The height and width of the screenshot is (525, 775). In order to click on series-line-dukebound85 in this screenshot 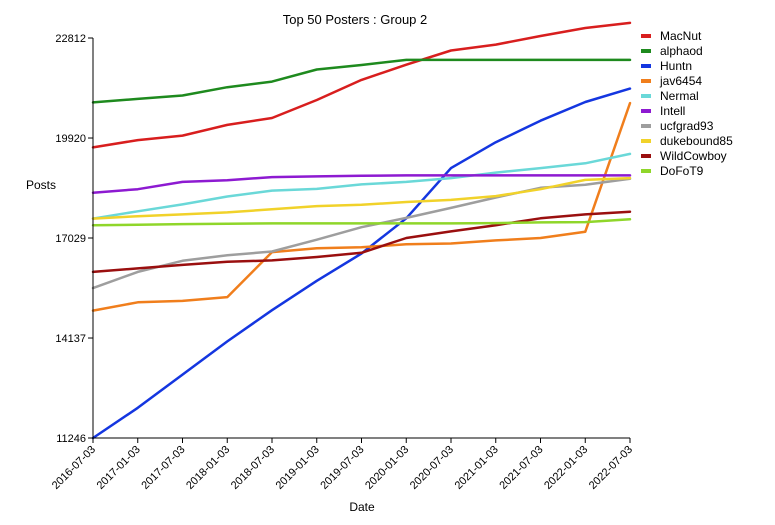, I will do `click(361, 198)`.